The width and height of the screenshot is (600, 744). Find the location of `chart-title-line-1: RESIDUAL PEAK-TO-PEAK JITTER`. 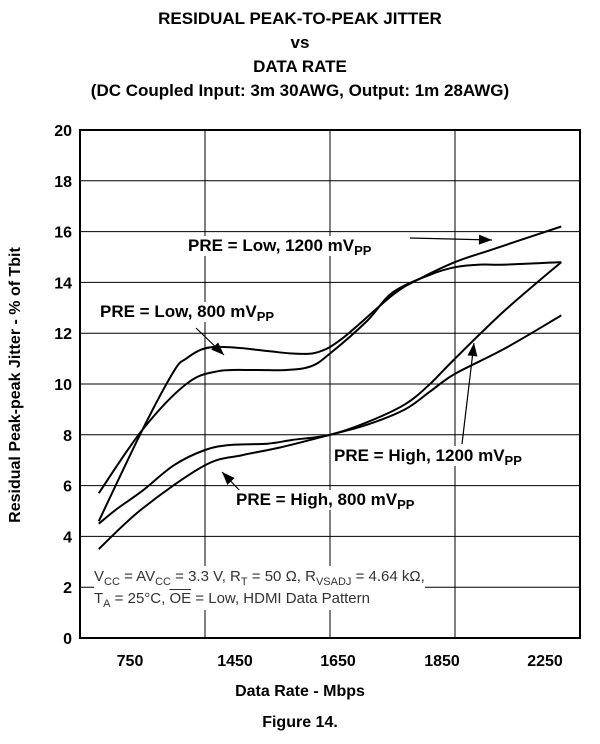

chart-title-line-1: RESIDUAL PEAK-TO-PEAK JITTER is located at coordinates (300, 18).